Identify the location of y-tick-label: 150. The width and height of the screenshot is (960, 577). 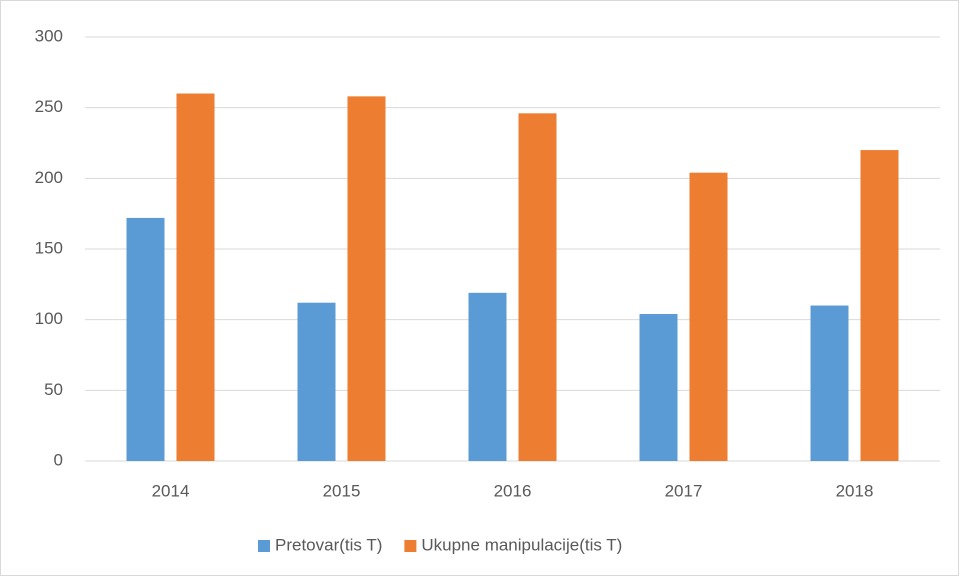
(49, 247).